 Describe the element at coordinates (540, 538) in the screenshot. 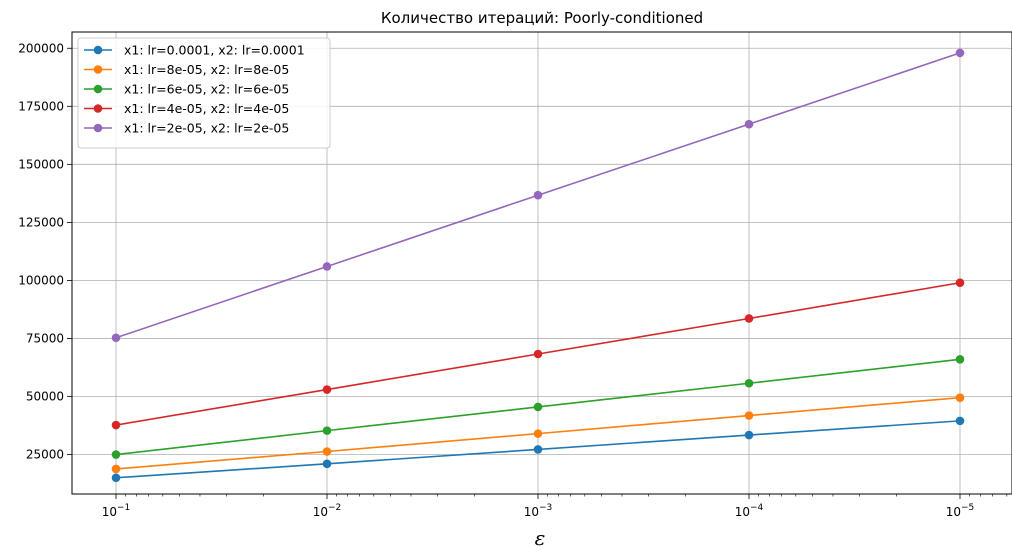

I see `x-axis-label: ε` at that location.